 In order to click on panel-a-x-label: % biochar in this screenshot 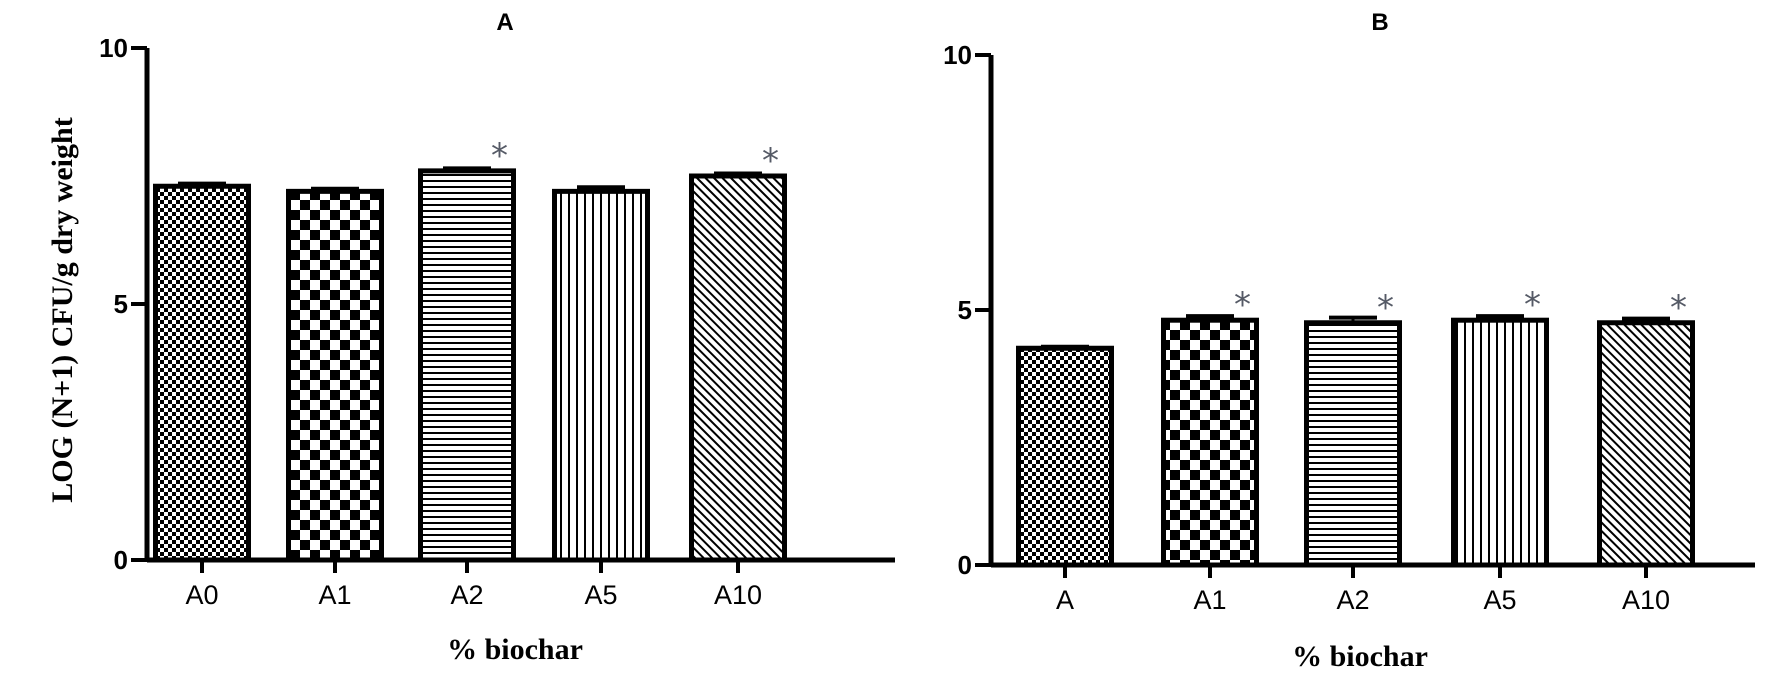, I will do `click(515, 649)`.